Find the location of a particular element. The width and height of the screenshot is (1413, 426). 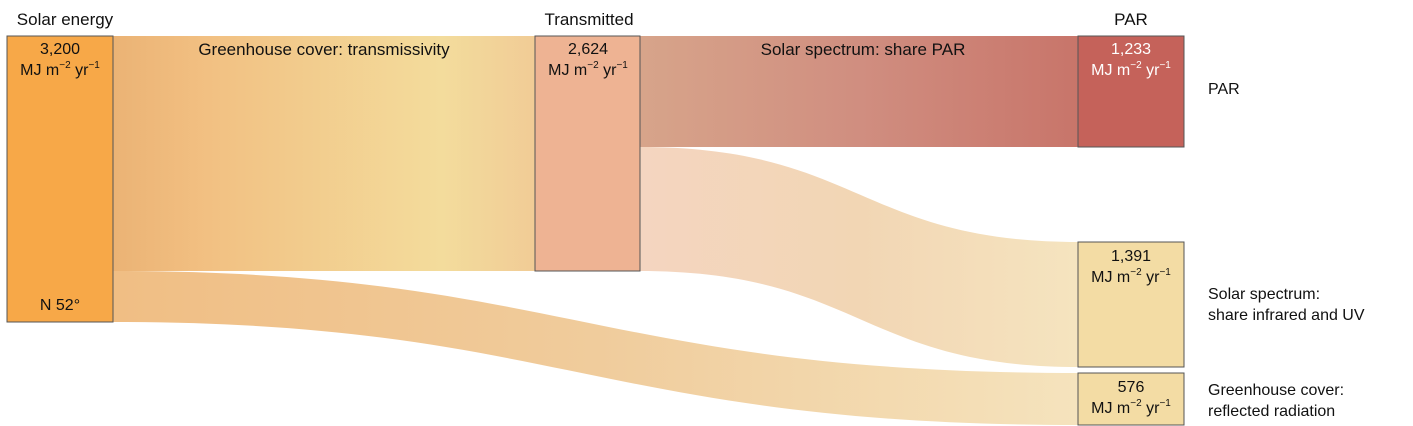

column-title-par: PAR is located at coordinates (1131, 19).